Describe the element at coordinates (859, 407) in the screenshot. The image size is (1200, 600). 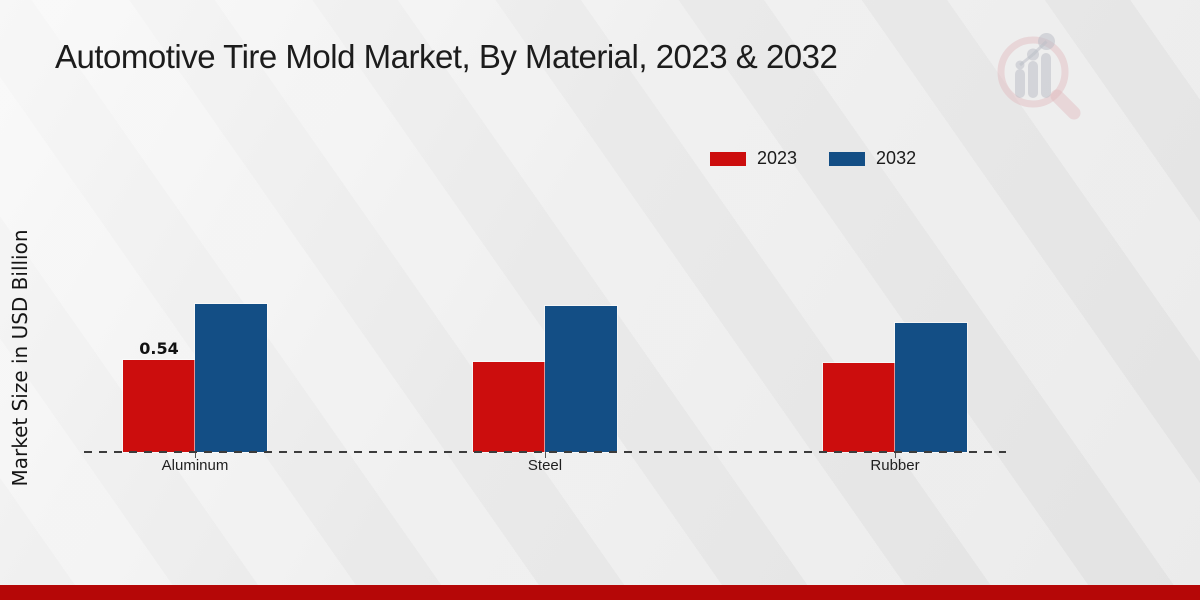
I see `bar-2023-rubber` at that location.